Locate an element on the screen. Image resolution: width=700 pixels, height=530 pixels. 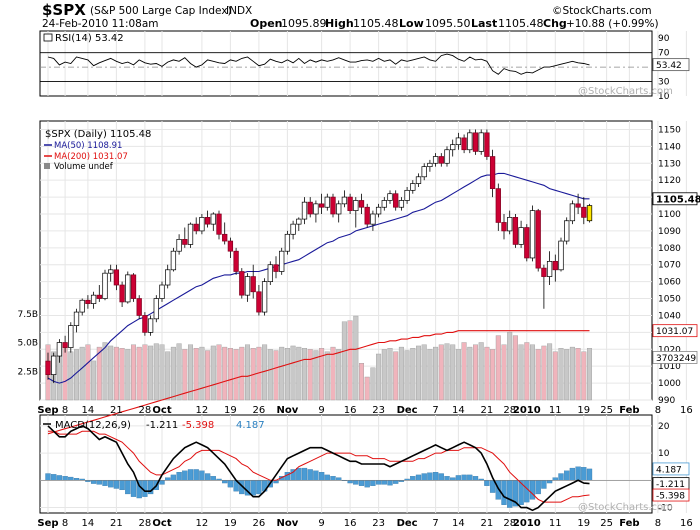
volume-legend: Volume undef is located at coordinates (84, 167).